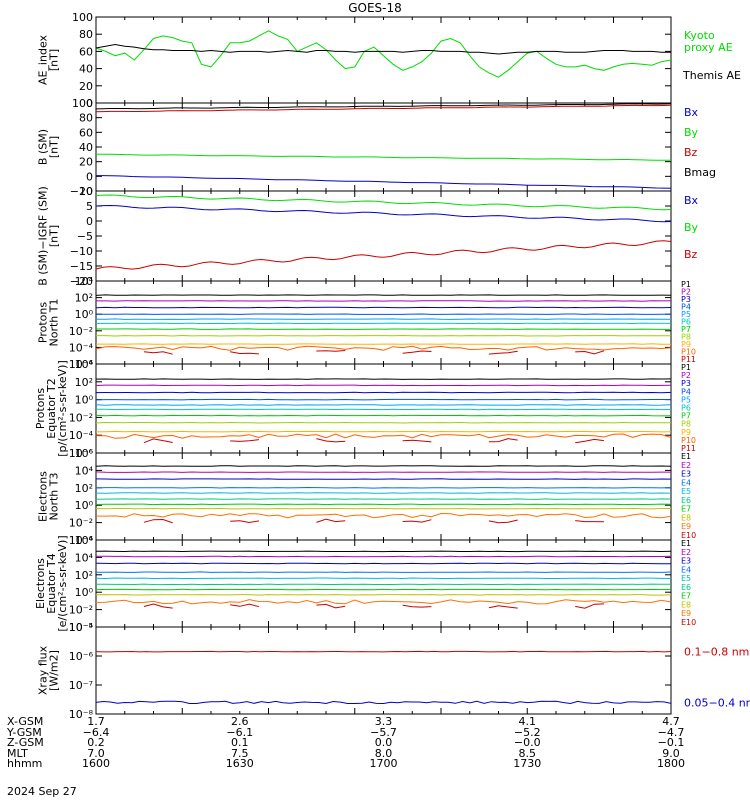 The width and height of the screenshot is (750, 800). I want to click on y-tick-label: 10⁰, so click(84, 592).